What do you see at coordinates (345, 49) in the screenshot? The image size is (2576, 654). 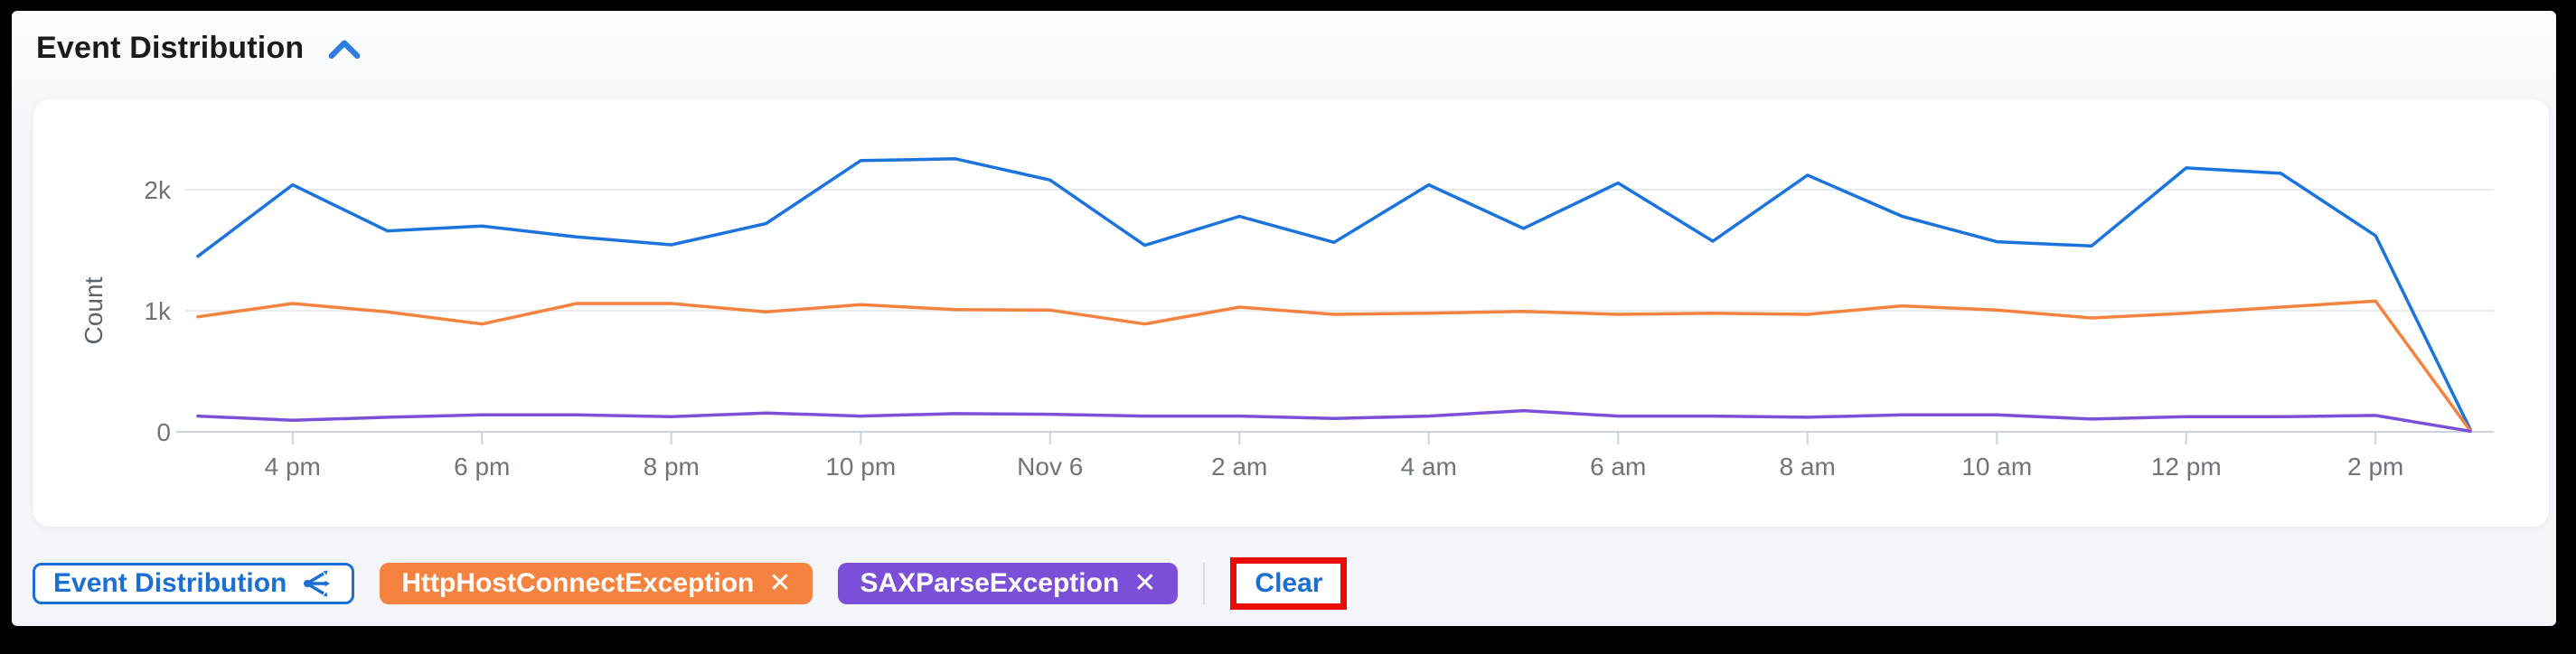 I see `chevron-up-icon` at bounding box center [345, 49].